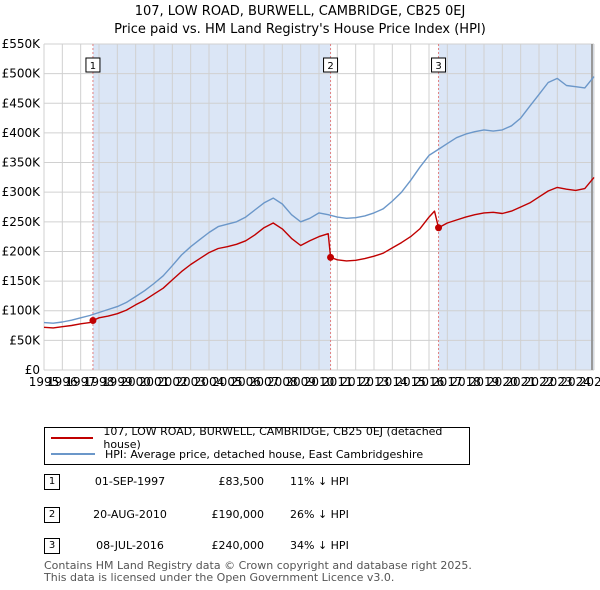  What do you see at coordinates (319, 545) in the screenshot?
I see `sale-hpi-diff: 34% ↓ HPI` at bounding box center [319, 545].